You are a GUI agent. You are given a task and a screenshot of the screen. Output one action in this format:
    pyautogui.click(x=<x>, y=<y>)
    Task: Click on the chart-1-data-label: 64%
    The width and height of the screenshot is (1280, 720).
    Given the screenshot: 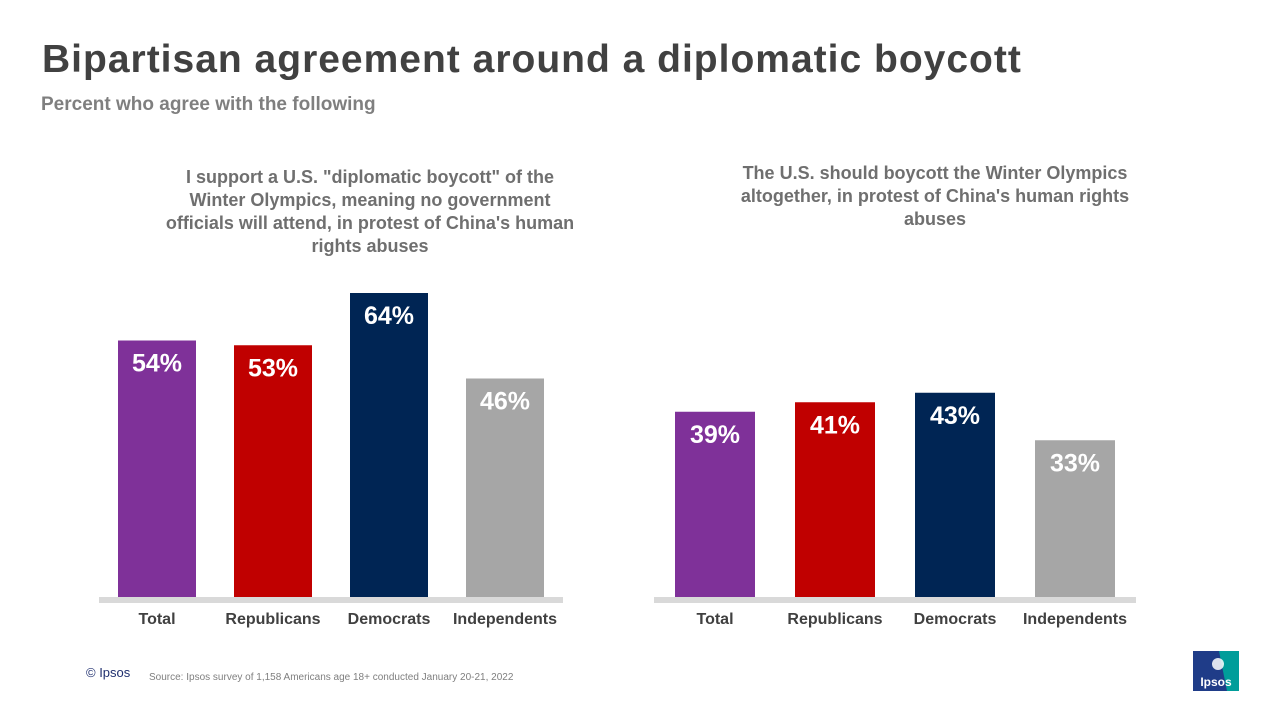 What is the action you would take?
    pyautogui.click(x=389, y=316)
    